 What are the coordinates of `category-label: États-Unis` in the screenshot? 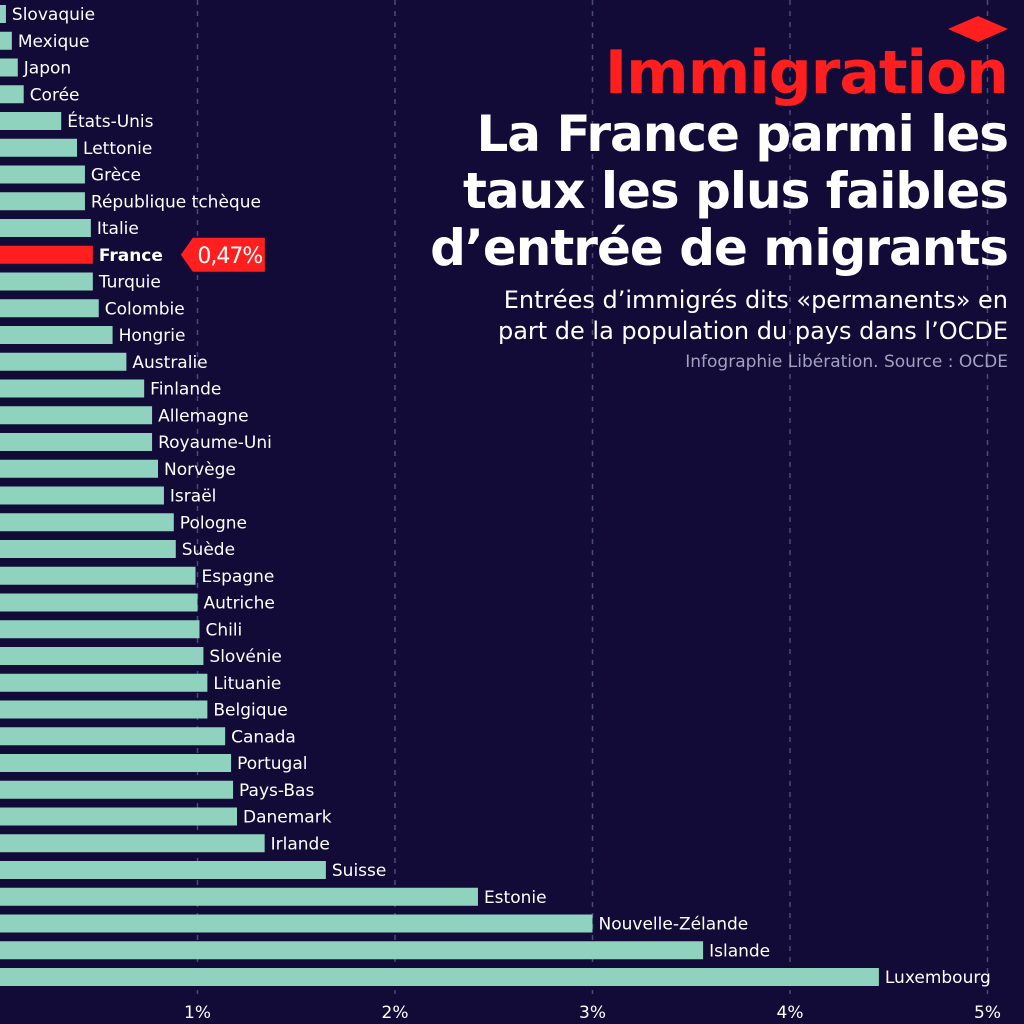 It's located at (110, 121).